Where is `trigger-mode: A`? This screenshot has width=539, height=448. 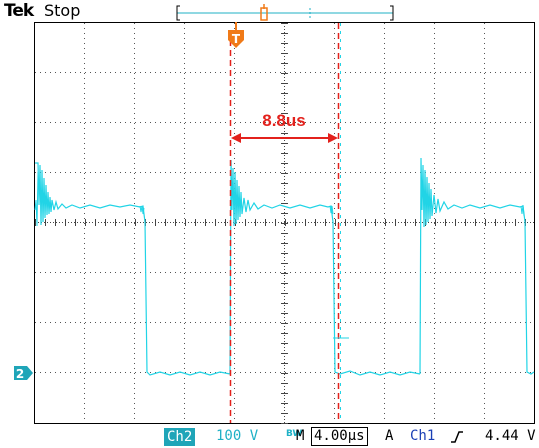 trigger-mode: A is located at coordinates (389, 436).